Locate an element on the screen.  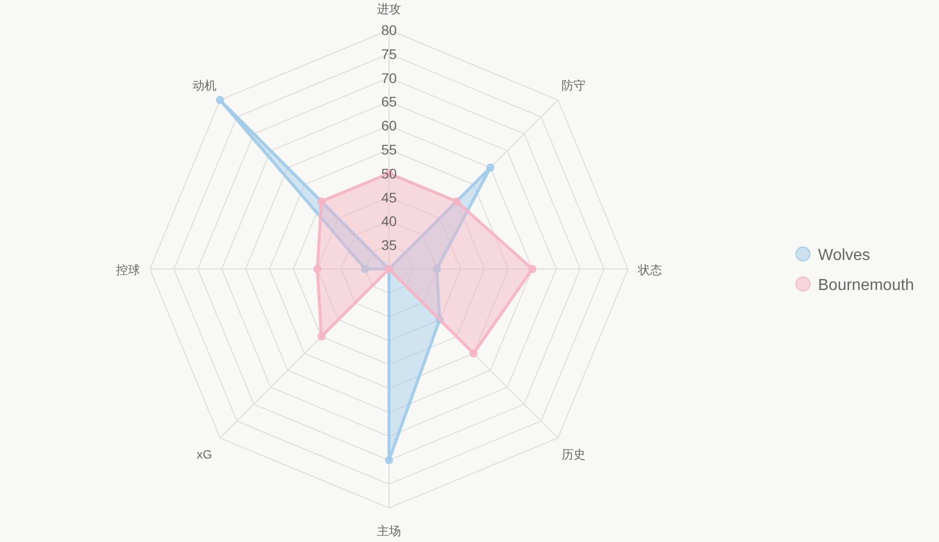
y-tick-label: 70 is located at coordinates (389, 78).